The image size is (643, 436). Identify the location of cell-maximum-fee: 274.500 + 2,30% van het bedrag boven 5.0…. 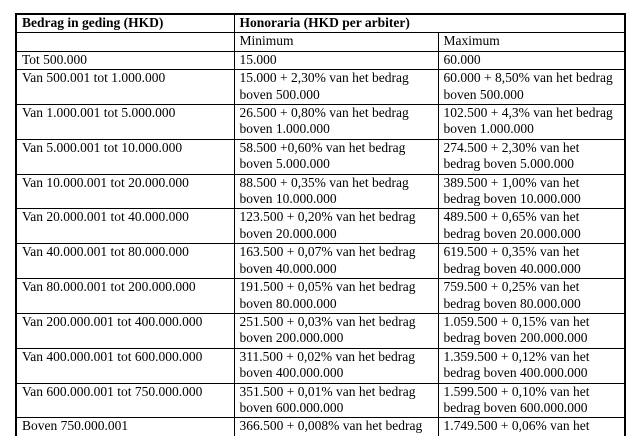
(531, 156).